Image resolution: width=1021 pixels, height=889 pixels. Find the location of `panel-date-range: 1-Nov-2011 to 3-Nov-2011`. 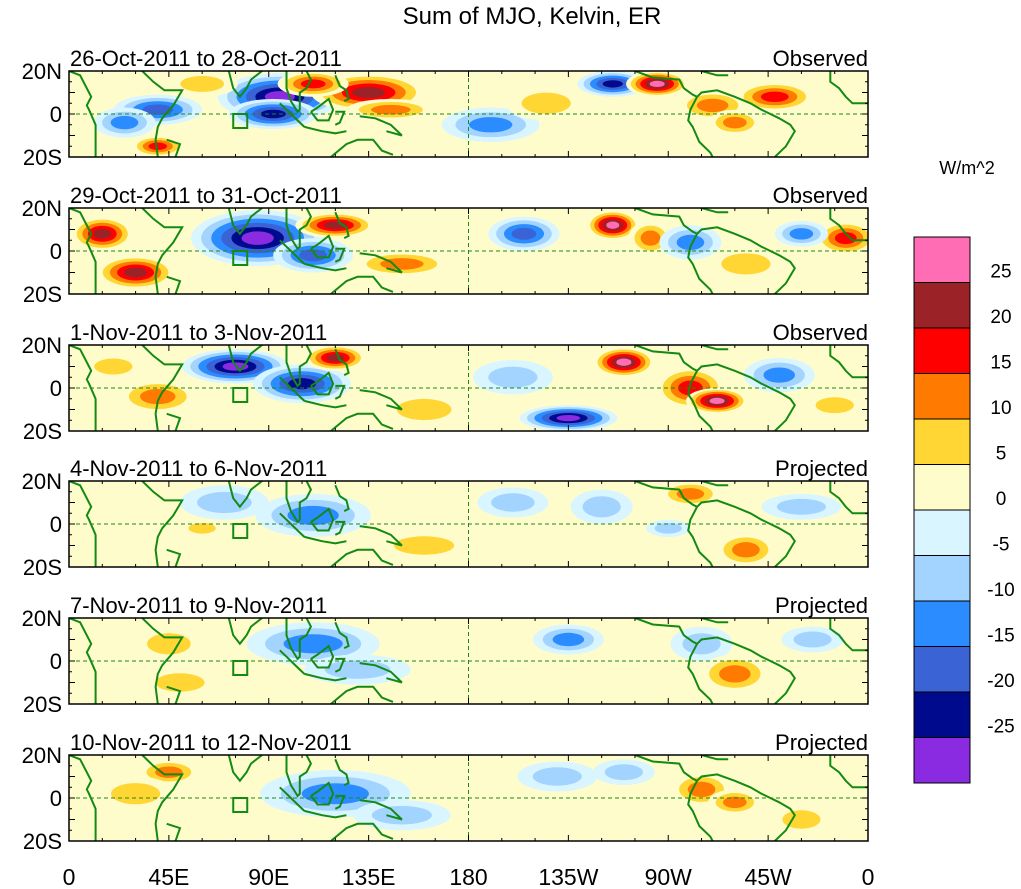

panel-date-range: 1-Nov-2011 to 3-Nov-2011 is located at coordinates (198, 332).